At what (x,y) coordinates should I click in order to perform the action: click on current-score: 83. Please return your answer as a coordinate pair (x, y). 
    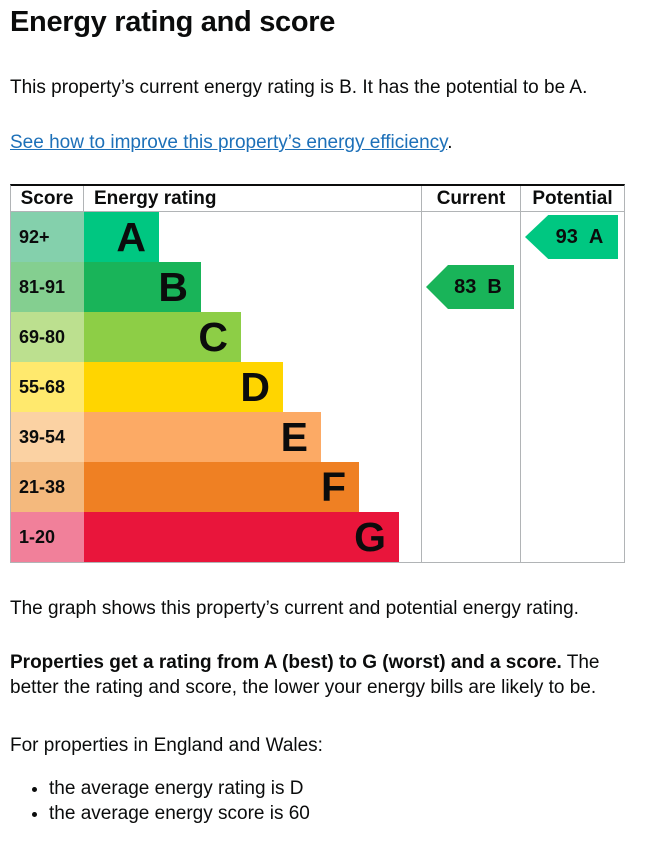
    Looking at the image, I should click on (465, 286).